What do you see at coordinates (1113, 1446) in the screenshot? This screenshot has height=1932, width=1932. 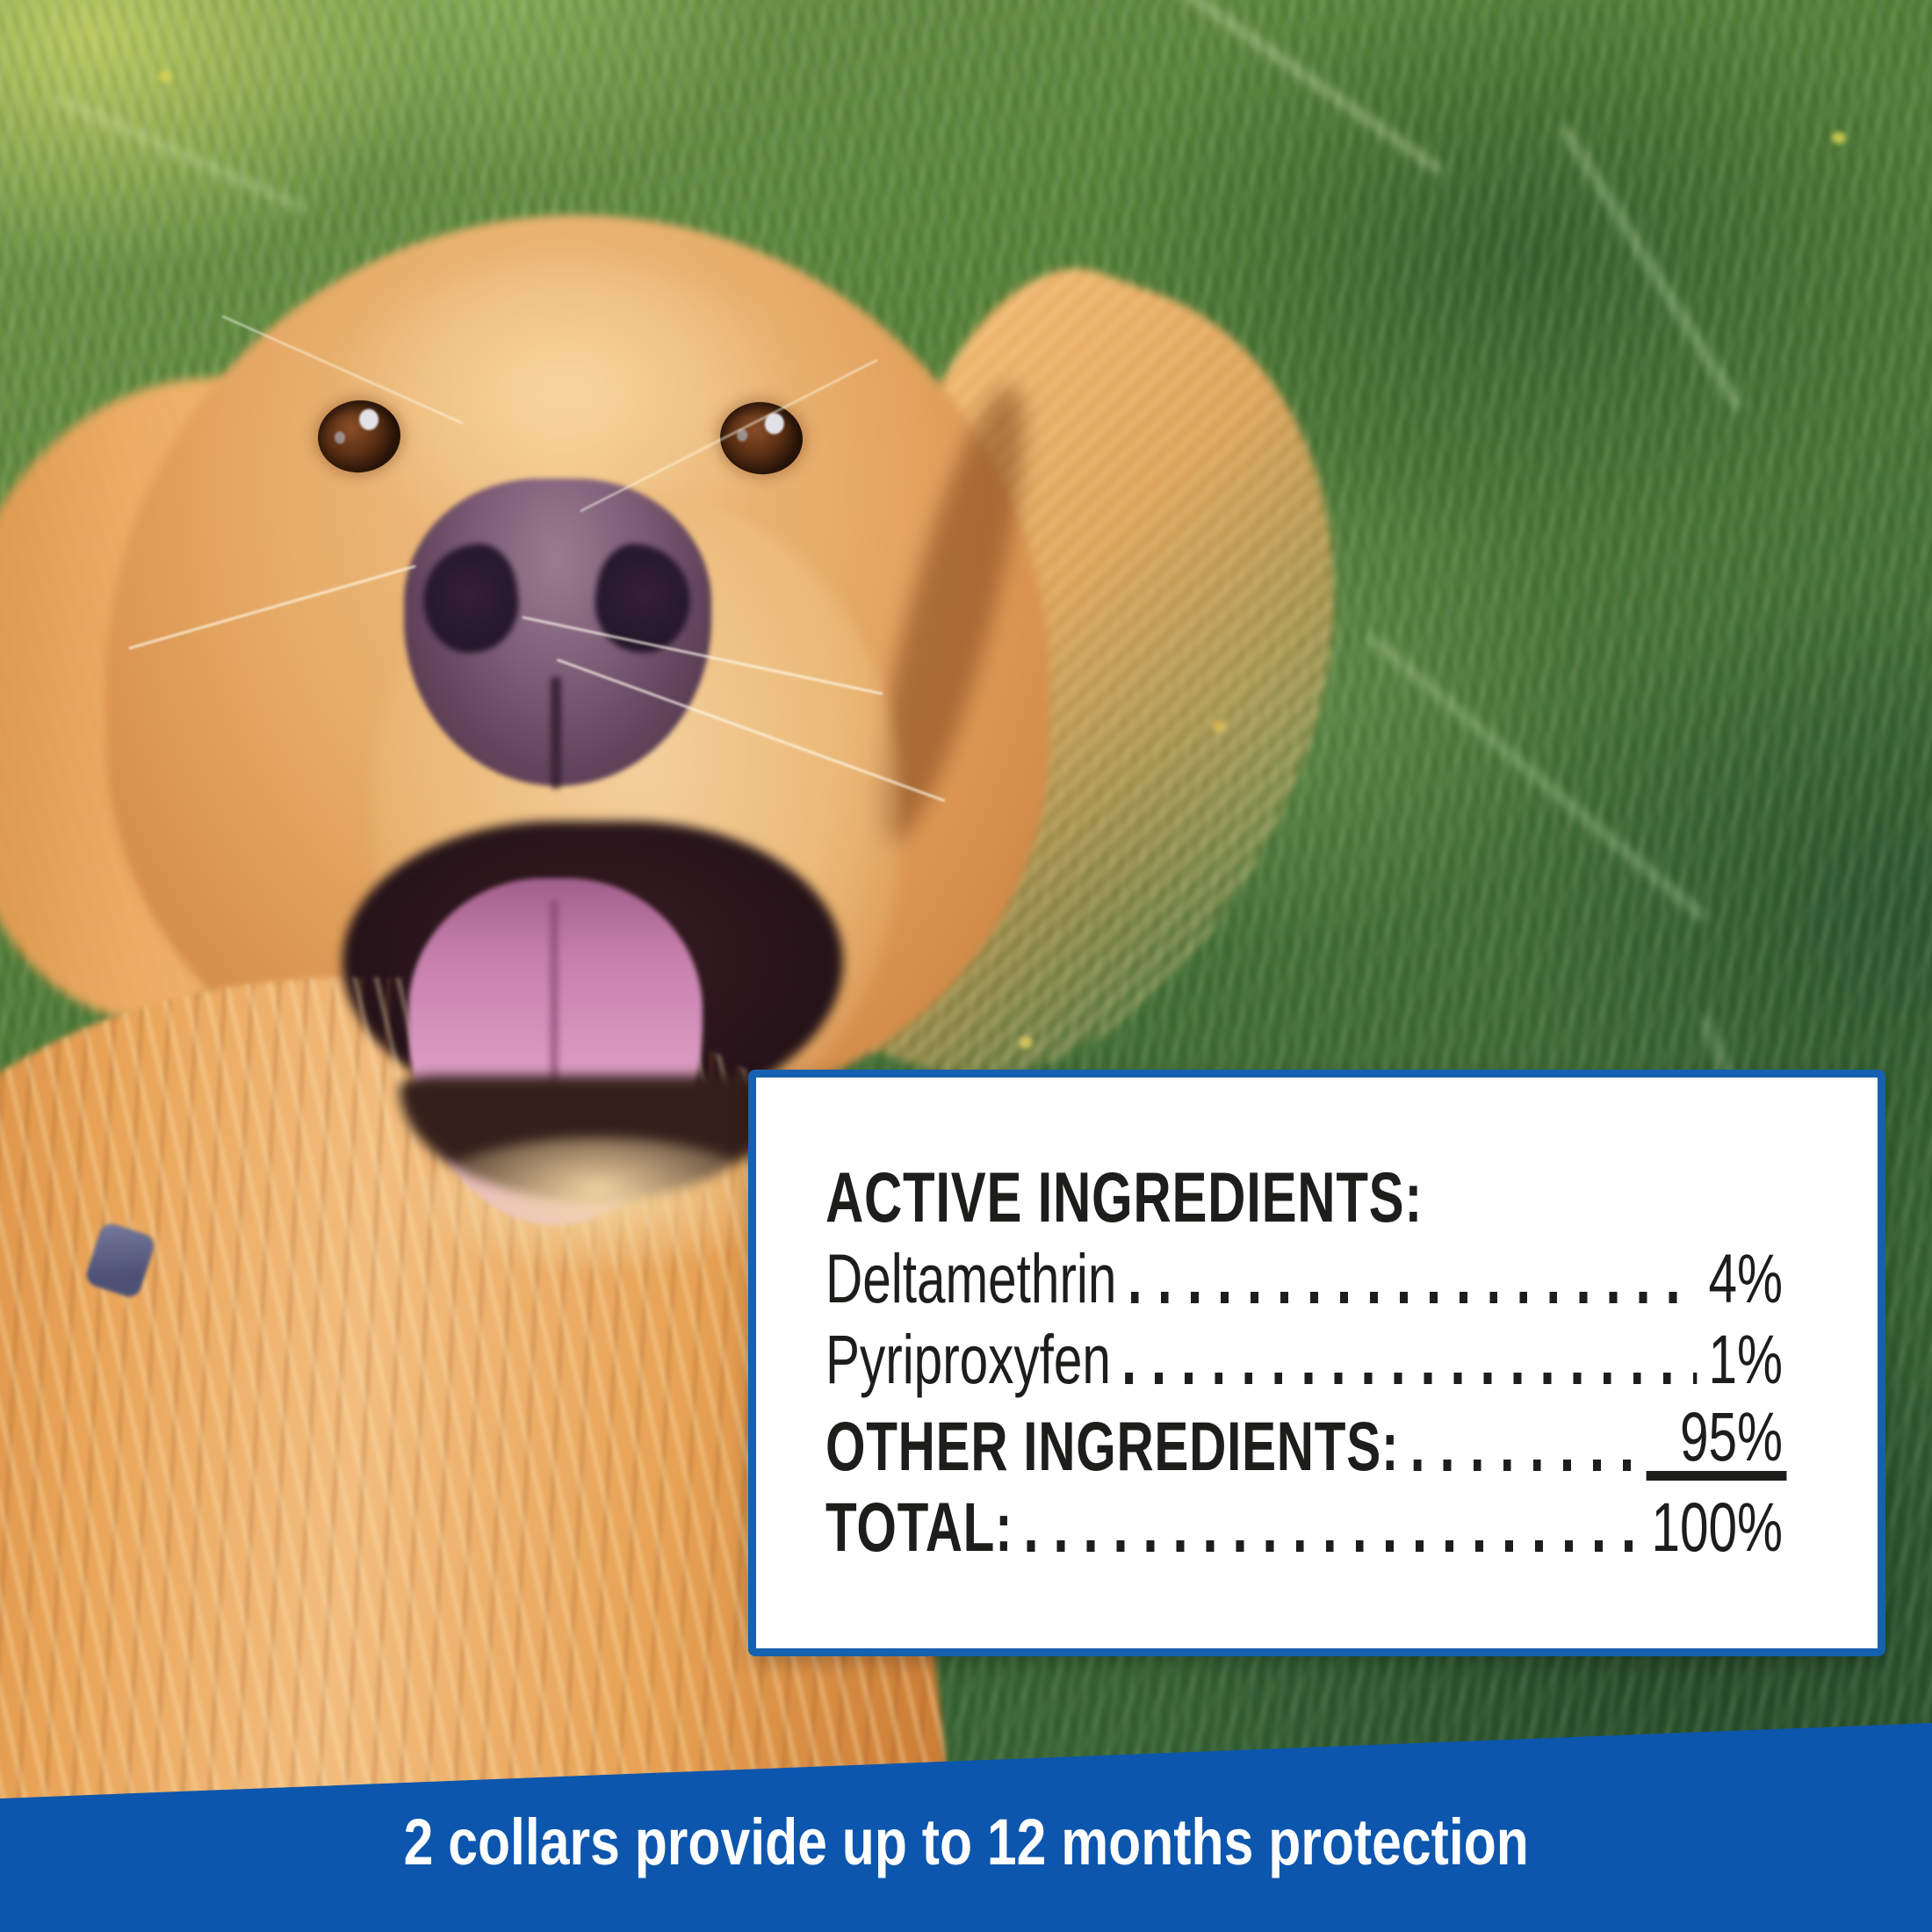 I see `ingredient-label: OTHER INGREDIENTS:` at bounding box center [1113, 1446].